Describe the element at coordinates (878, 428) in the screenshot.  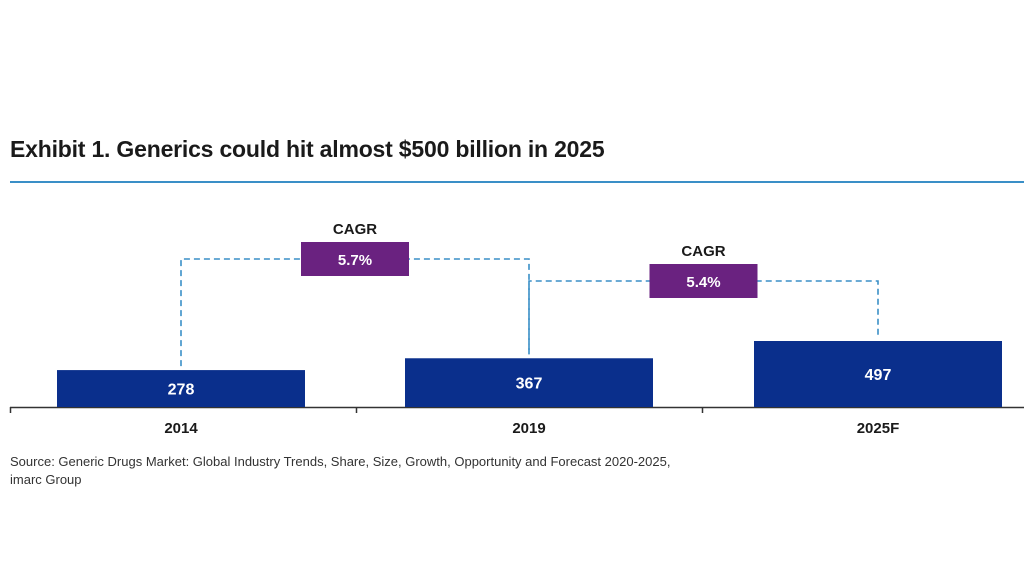
I see `x-tick-label: 2025F` at that location.